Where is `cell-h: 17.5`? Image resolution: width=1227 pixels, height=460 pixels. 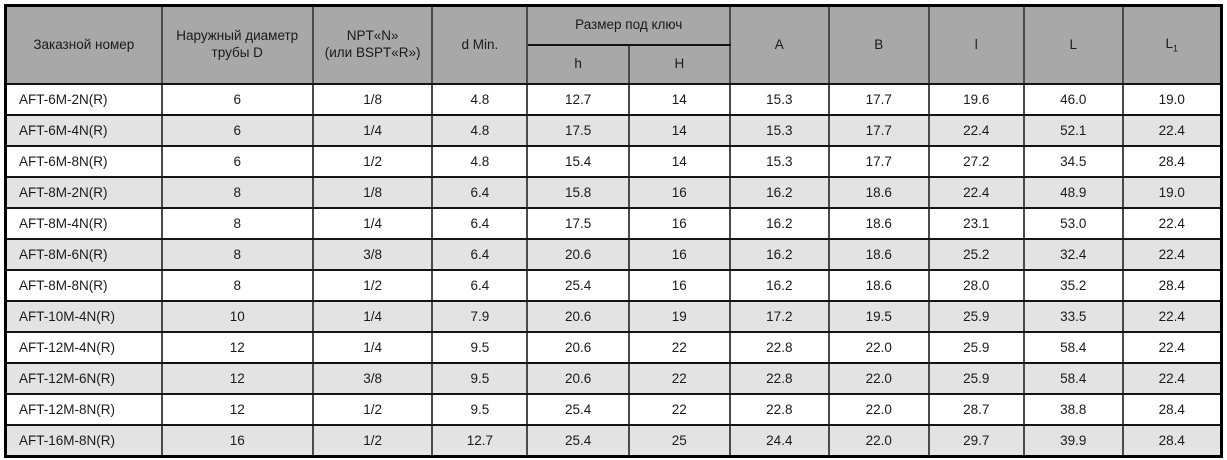 cell-h: 17.5 is located at coordinates (578, 223).